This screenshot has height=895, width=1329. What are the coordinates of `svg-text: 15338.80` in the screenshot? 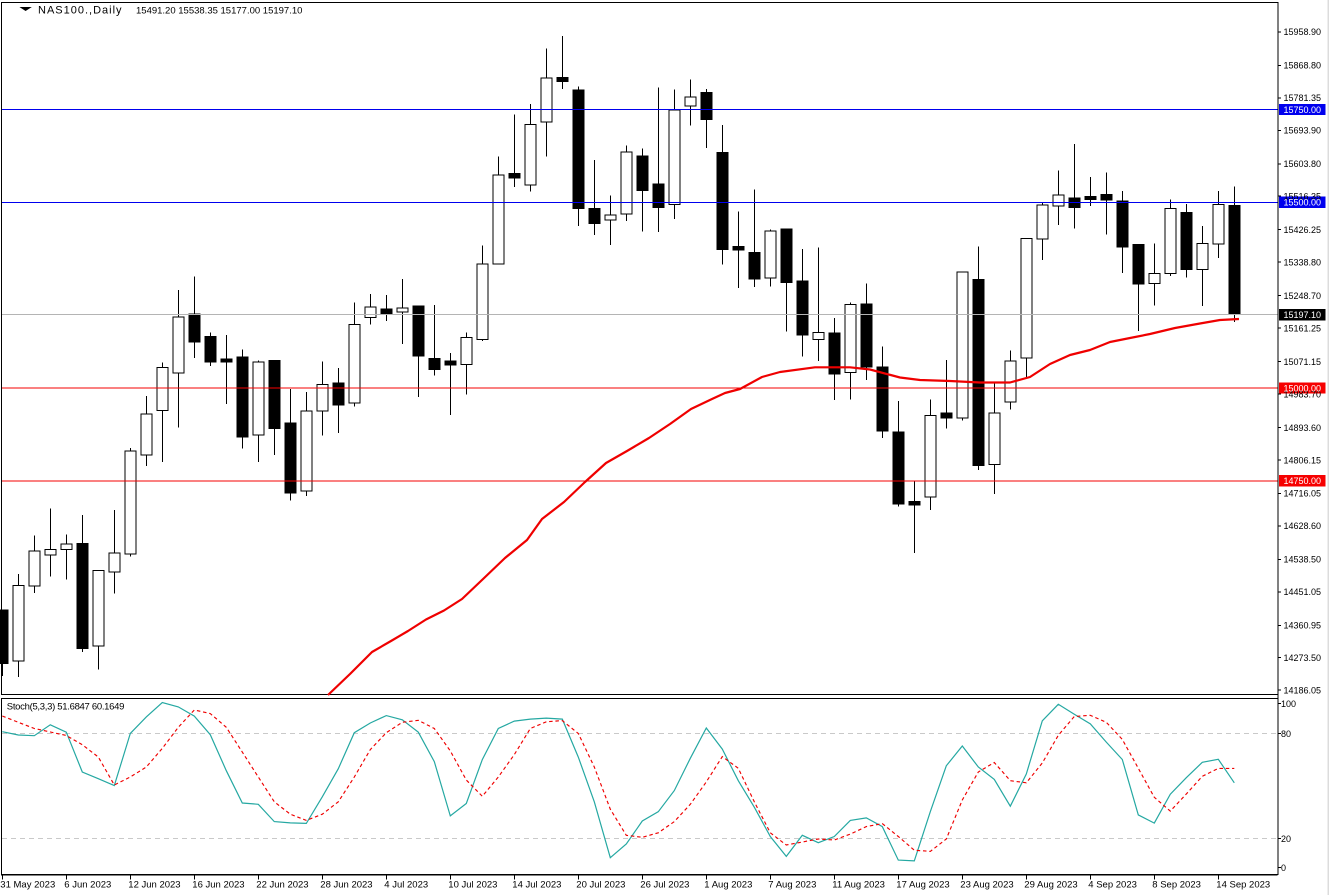 It's located at (1303, 263).